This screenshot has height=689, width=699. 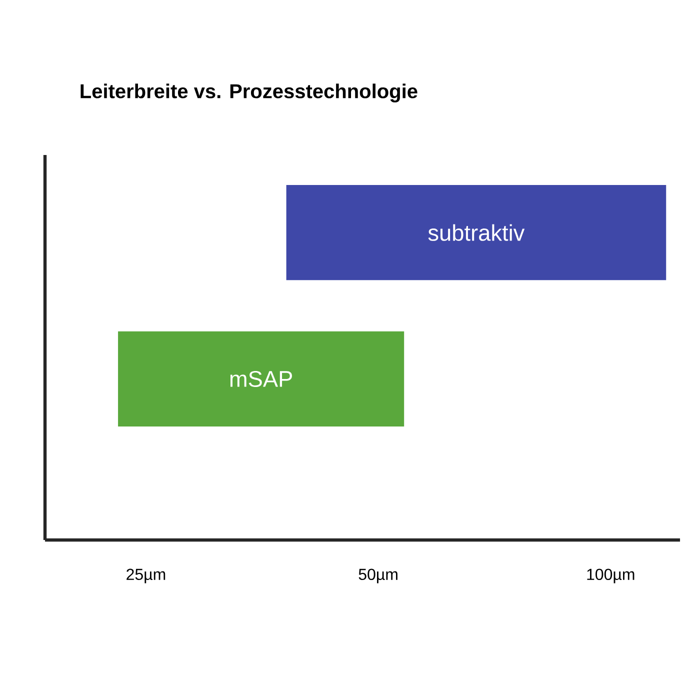 What do you see at coordinates (249, 93) in the screenshot?
I see `chart-title: Leiterbreite vs. Prozesstechnologie` at bounding box center [249, 93].